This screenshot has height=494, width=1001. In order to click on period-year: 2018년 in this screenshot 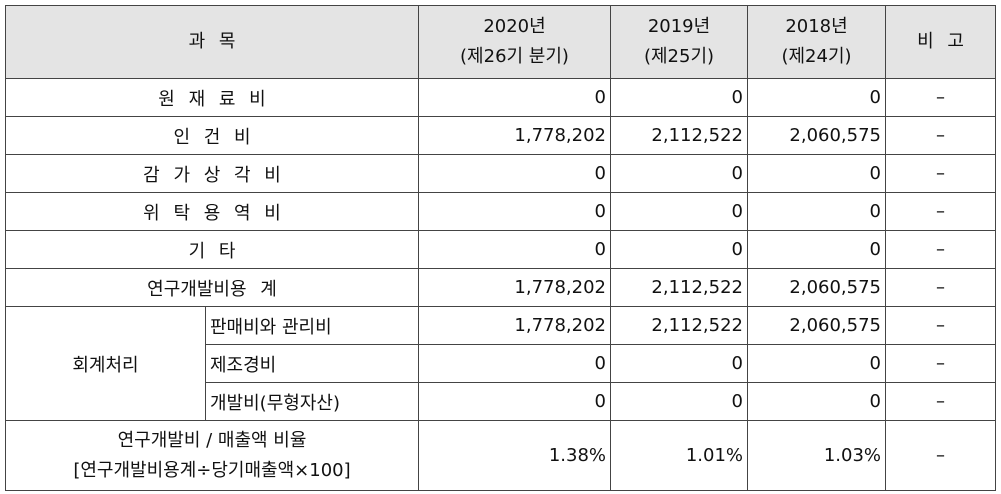, I will do `click(816, 26)`.